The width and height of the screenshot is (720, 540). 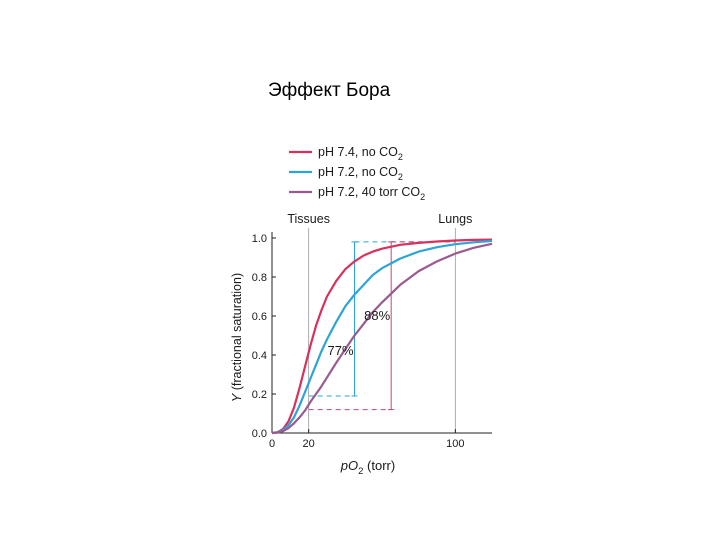 I want to click on series, so click(x=382, y=336).